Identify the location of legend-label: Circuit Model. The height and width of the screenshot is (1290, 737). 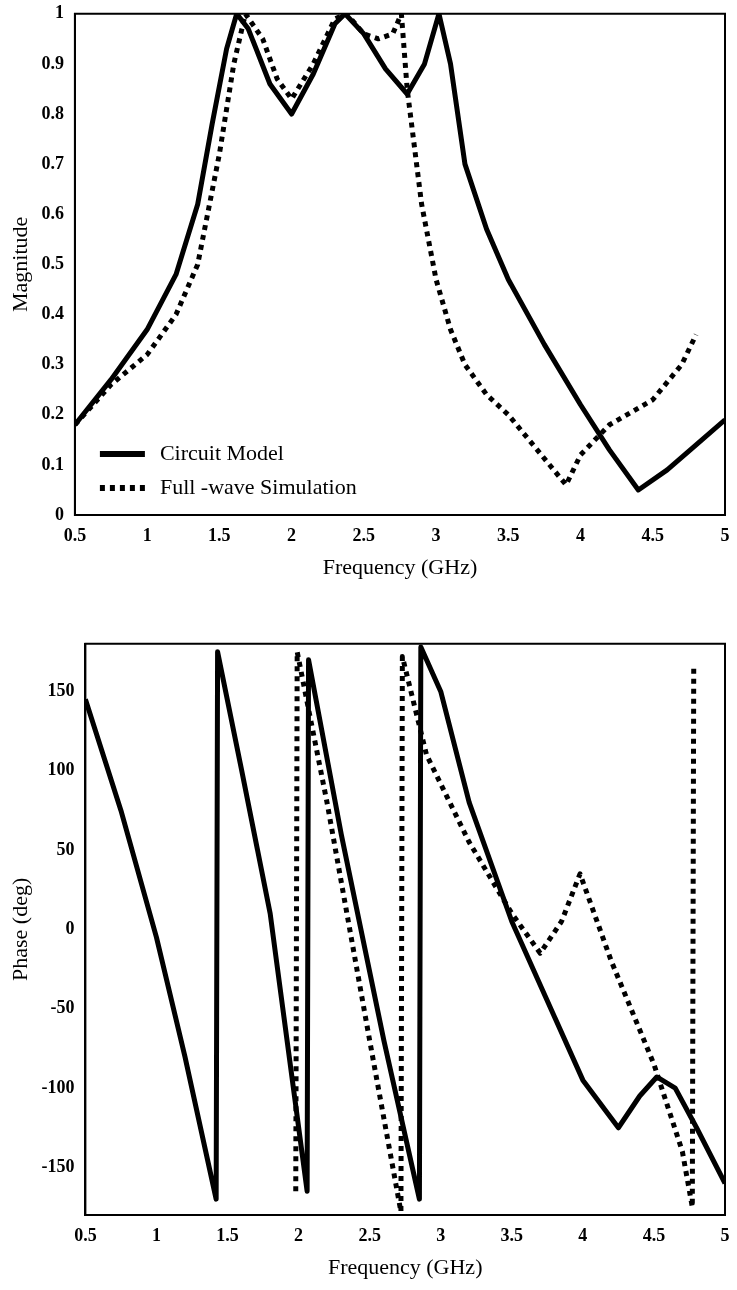
(221, 452).